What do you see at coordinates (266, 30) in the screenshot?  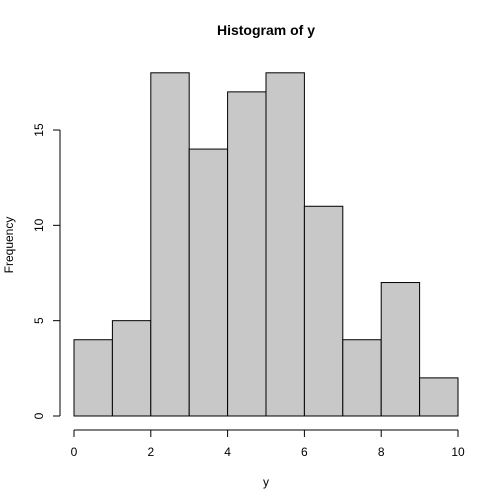 I see `chart-title: Histogram of y` at bounding box center [266, 30].